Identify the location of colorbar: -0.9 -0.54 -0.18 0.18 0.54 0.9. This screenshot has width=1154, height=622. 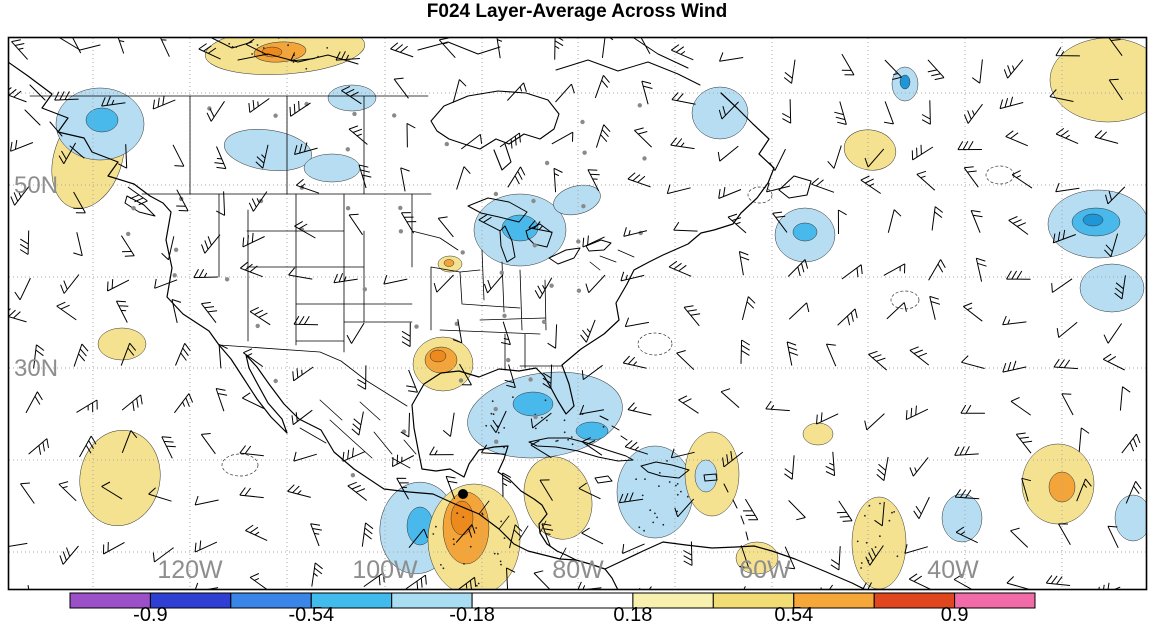
(552, 607).